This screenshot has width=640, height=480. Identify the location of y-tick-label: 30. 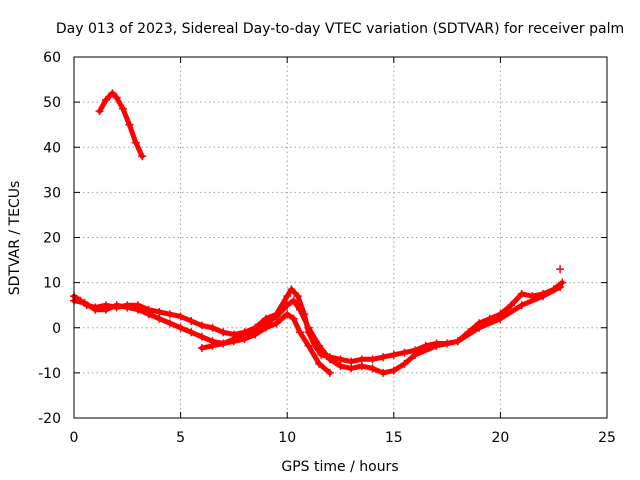
(52, 193).